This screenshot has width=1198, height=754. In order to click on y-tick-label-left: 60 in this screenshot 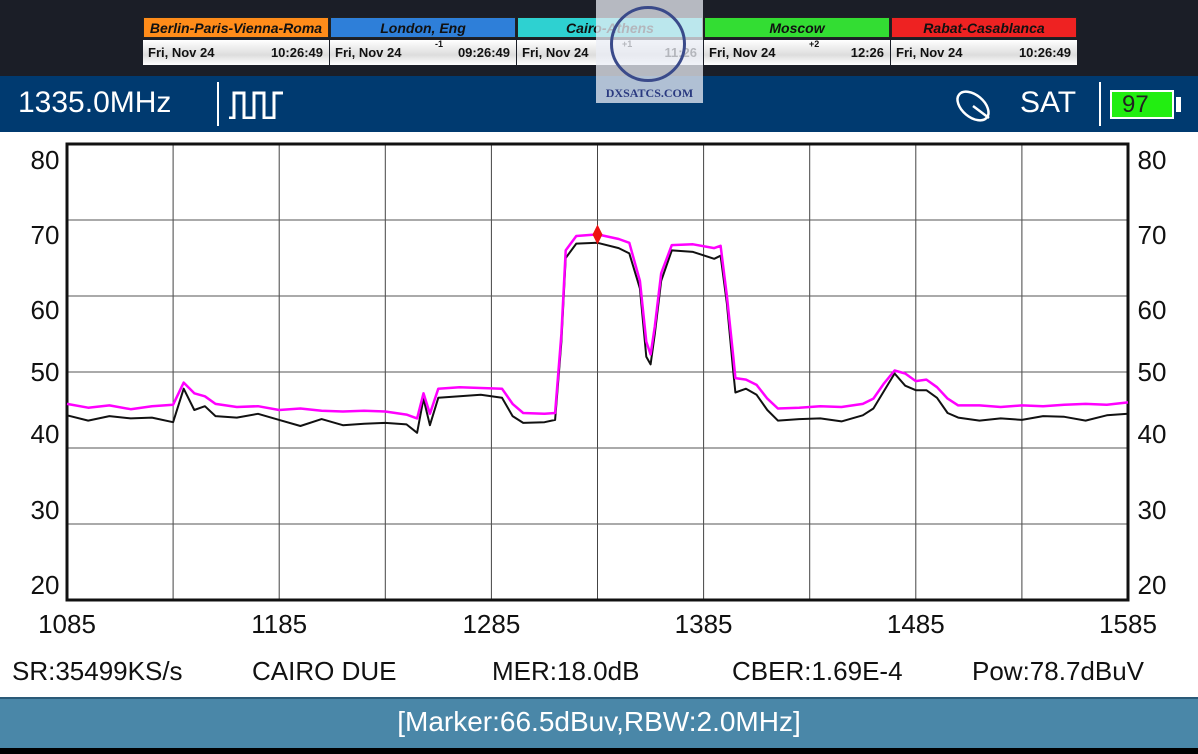, I will do `click(45, 310)`.